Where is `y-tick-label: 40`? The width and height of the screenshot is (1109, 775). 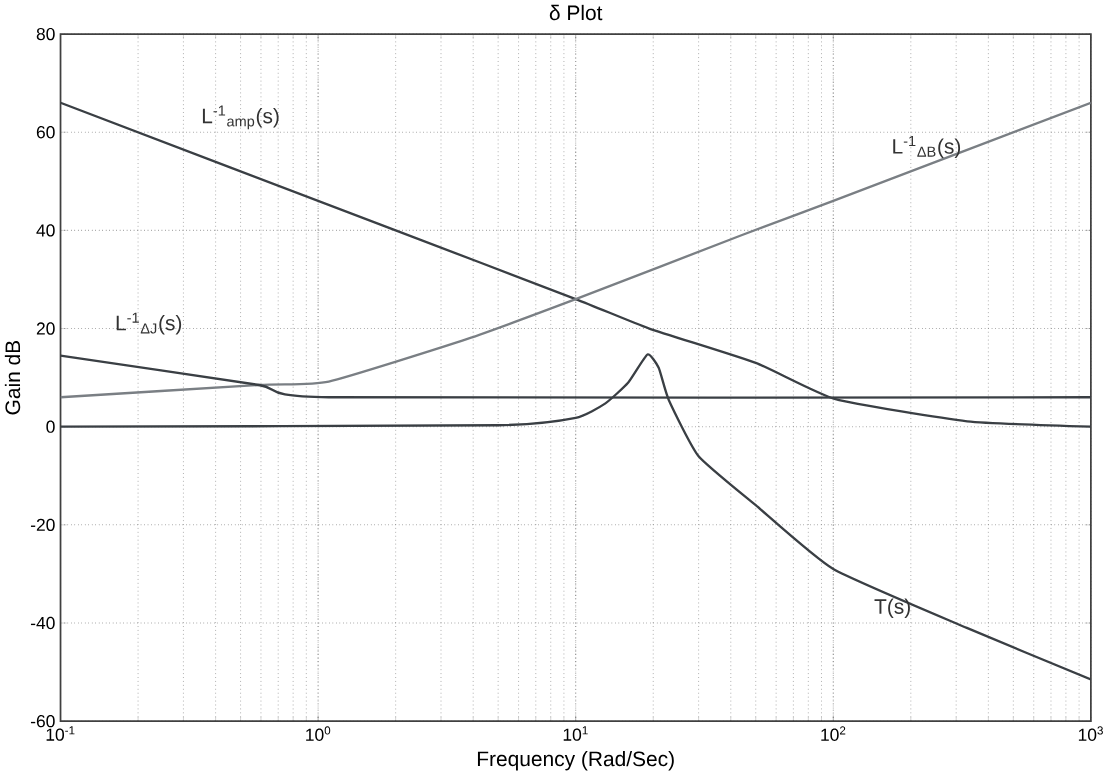 y-tick-label: 40 is located at coordinates (45, 230).